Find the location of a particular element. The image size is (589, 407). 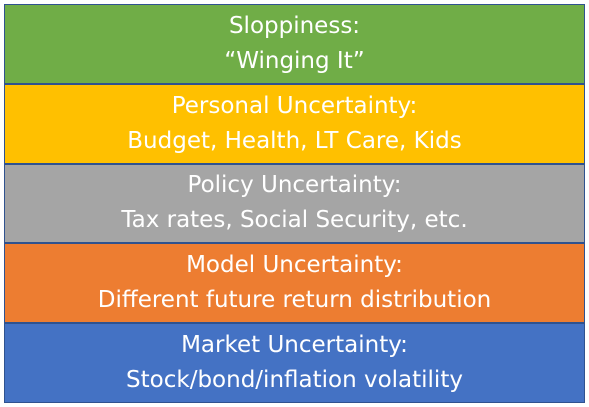

layer-title: Personal Uncertainty: is located at coordinates (294, 105).